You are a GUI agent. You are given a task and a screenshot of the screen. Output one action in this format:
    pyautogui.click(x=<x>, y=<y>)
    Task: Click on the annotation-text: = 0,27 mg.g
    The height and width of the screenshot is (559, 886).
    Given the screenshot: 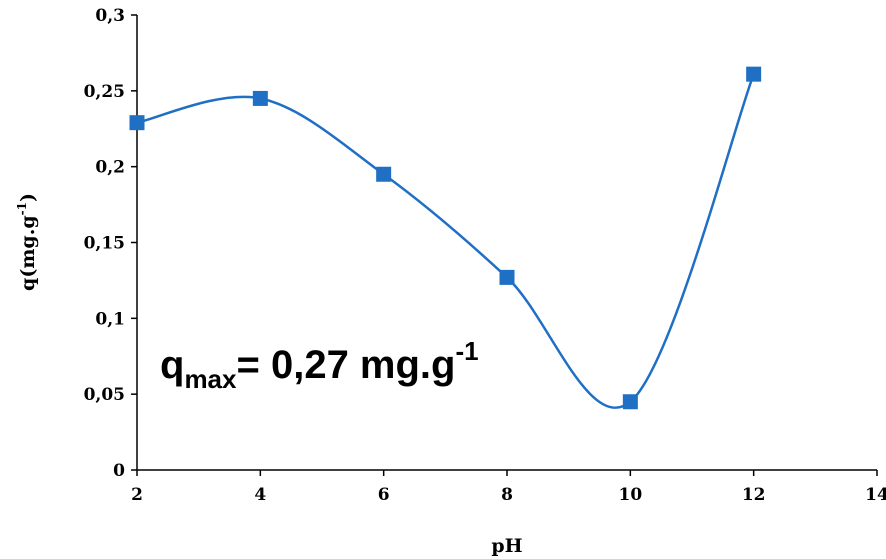 What is the action you would take?
    pyautogui.click(x=345, y=365)
    